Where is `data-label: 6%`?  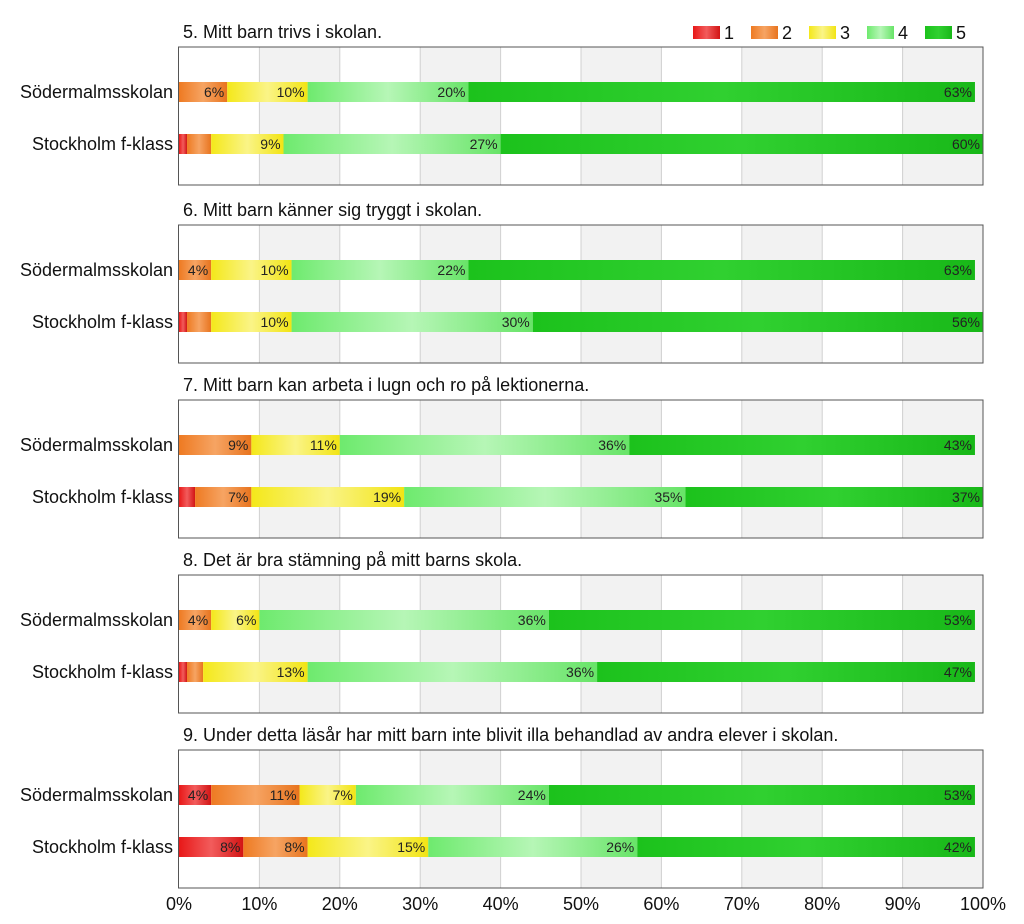
data-label: 6% is located at coordinates (214, 92).